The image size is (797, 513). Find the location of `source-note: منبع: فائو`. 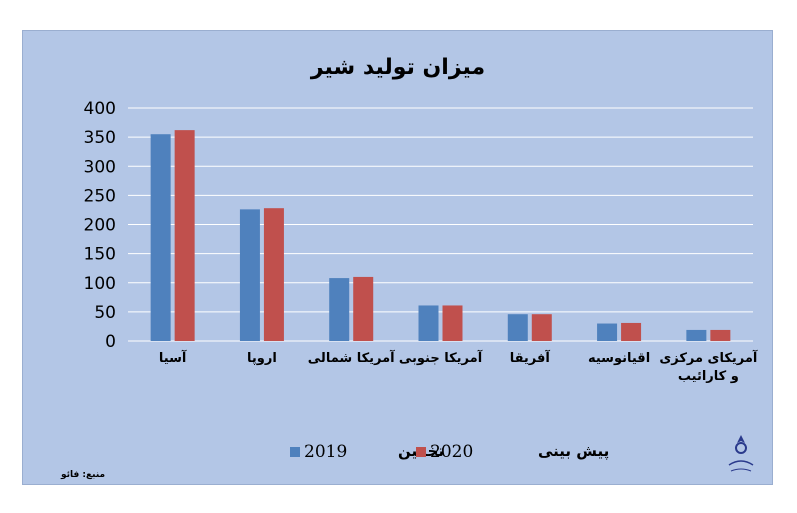

source-note: منبع: فائو is located at coordinates (82, 475).